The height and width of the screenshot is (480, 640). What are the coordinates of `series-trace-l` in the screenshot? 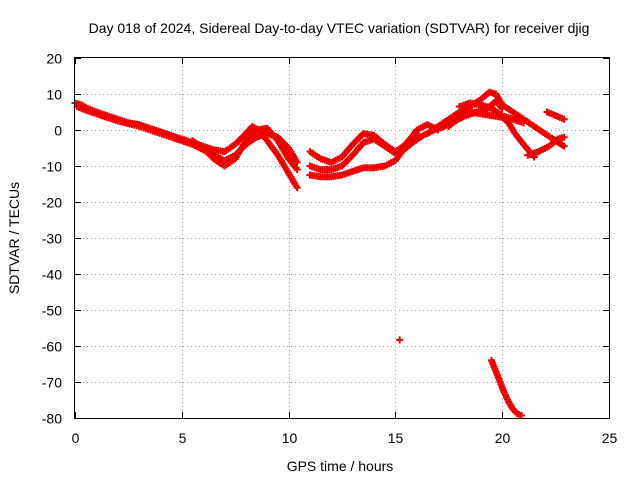 It's located at (400, 340).